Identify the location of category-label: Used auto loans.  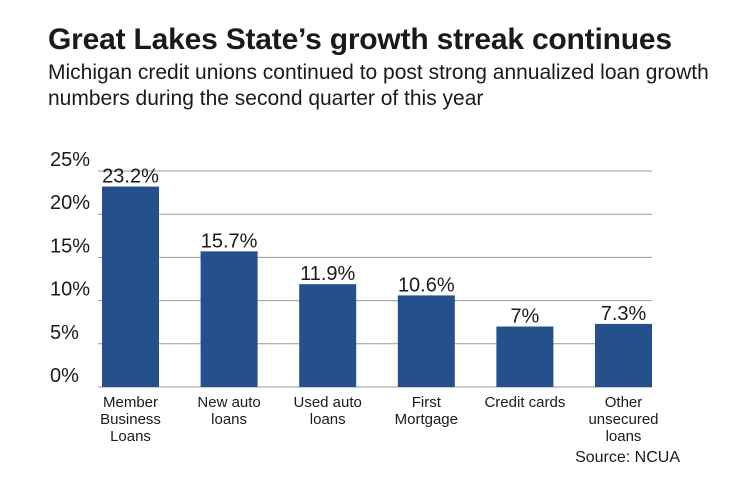
(328, 411).